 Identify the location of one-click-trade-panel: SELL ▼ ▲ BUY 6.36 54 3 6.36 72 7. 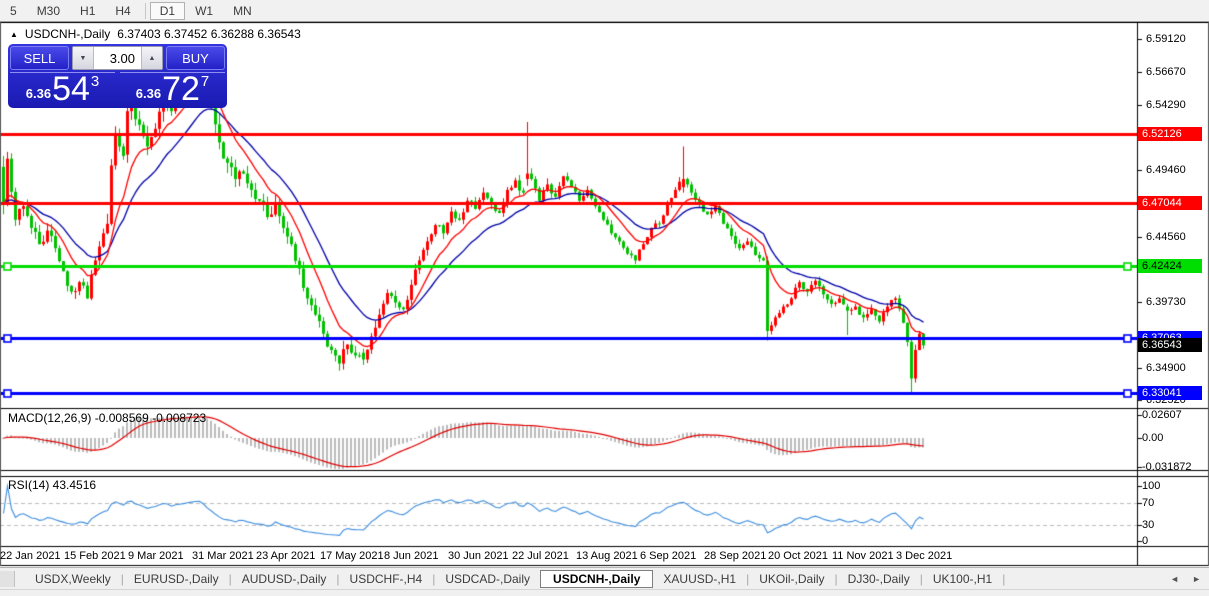
(117, 76).